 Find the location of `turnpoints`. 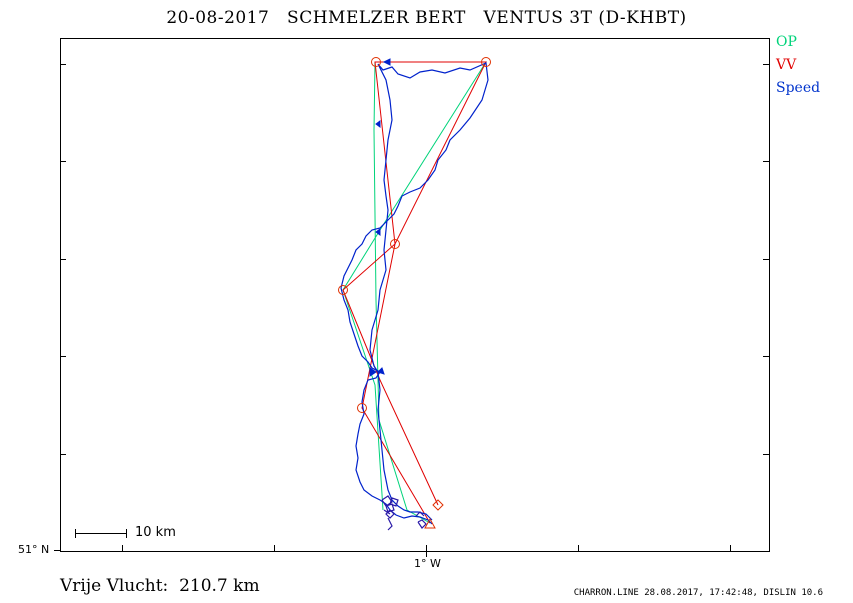

turnpoints is located at coordinates (414, 293).